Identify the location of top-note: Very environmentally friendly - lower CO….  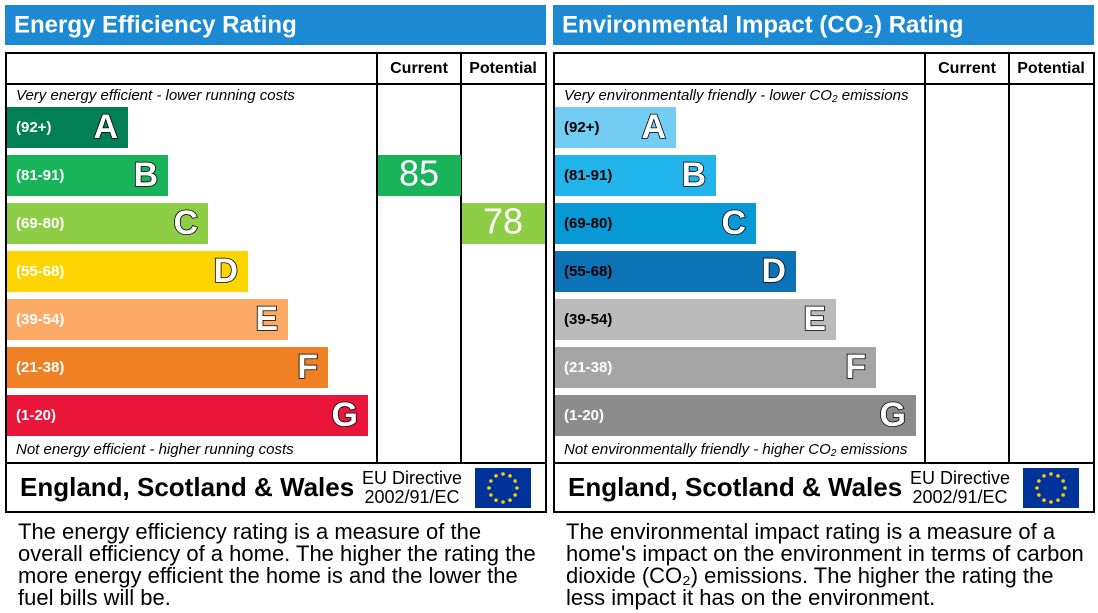
(736, 95).